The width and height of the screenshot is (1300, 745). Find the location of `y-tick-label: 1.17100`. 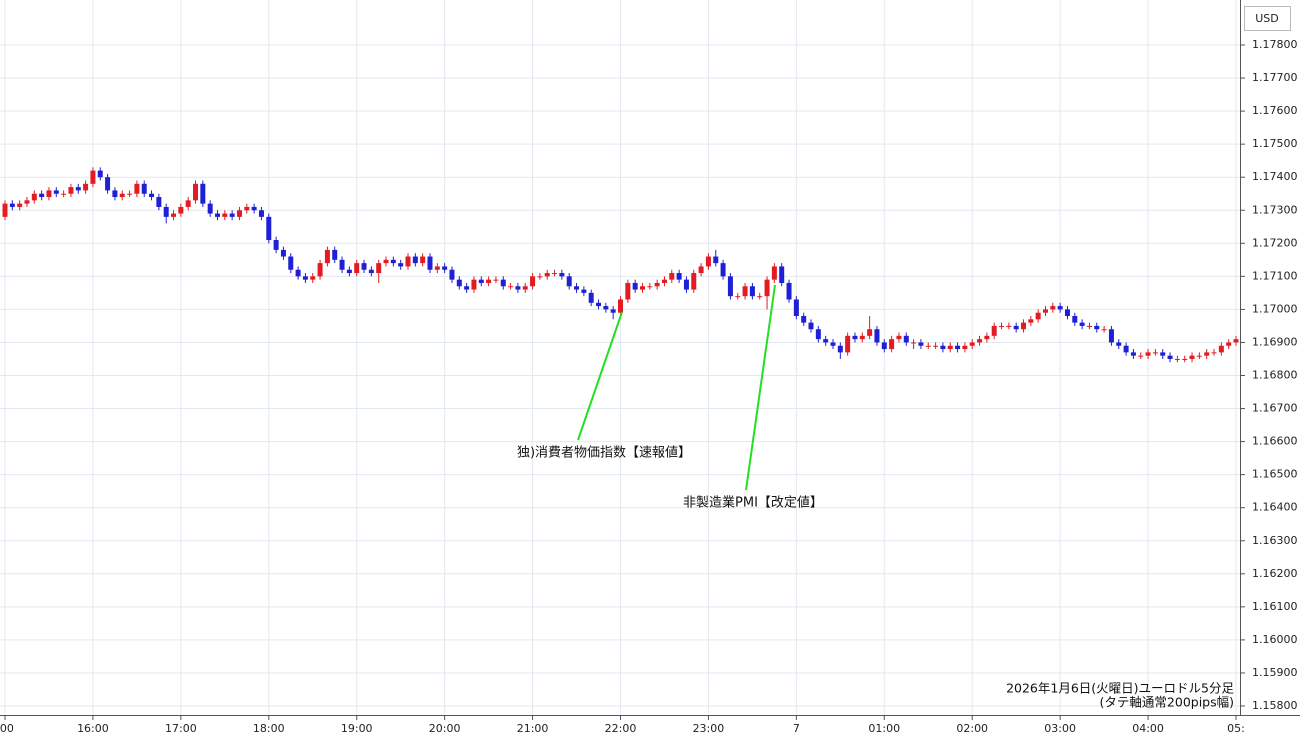

y-tick-label: 1.17100 is located at coordinates (1275, 275).